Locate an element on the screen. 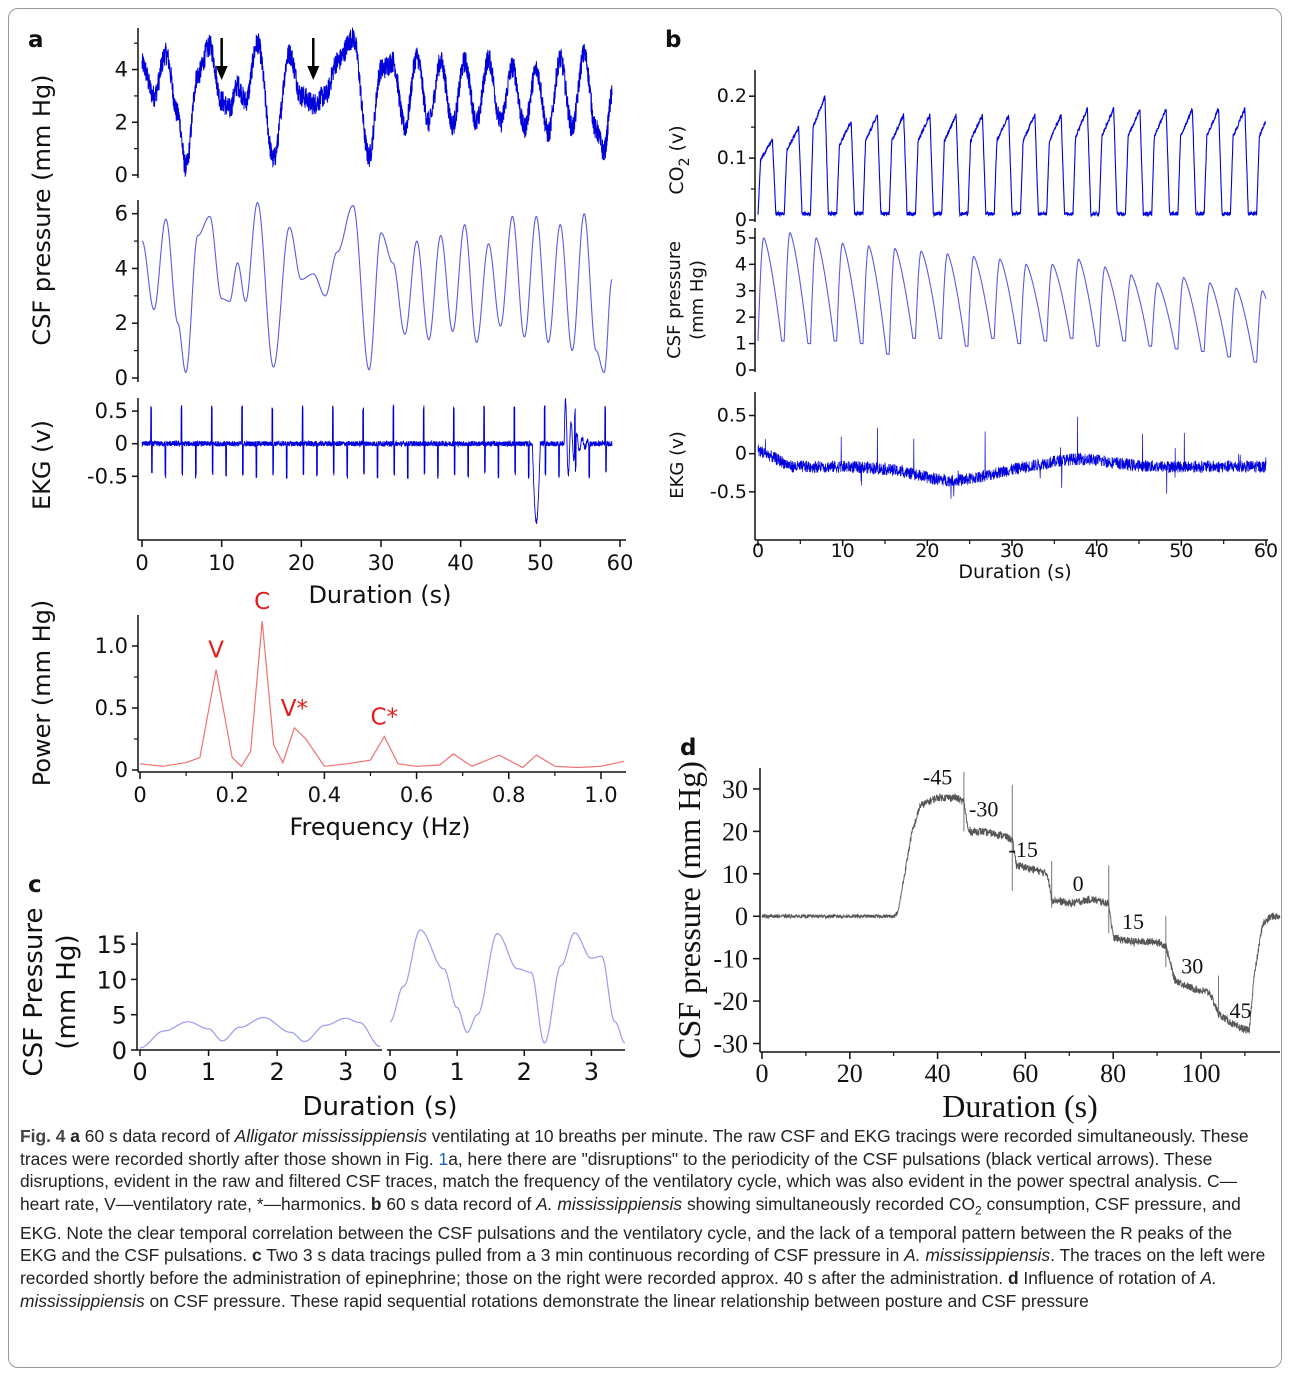 The height and width of the screenshot is (1375, 1290). panel-c-left-x-tick-label: 2 is located at coordinates (277, 1072).